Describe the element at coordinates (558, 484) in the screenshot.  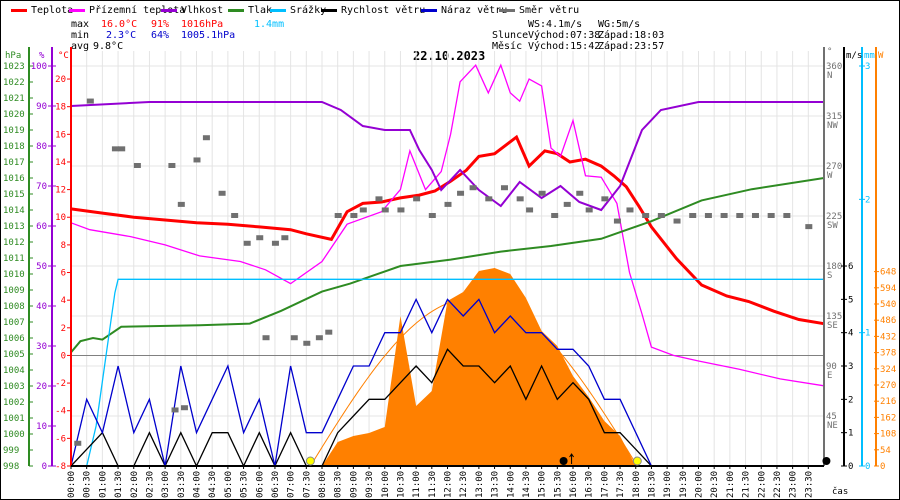
I see `x-tick-label: 15:30` at that location.